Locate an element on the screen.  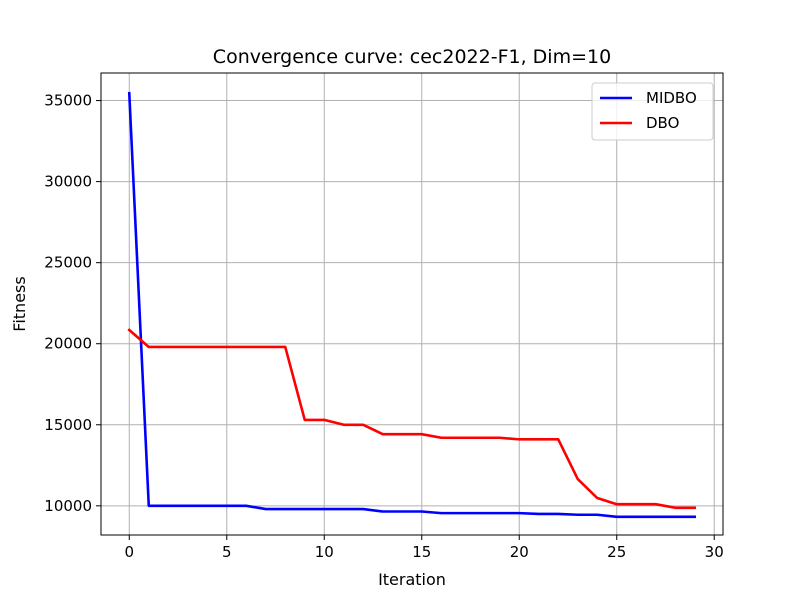
y-axis-label: Fitness is located at coordinates (19, 303).